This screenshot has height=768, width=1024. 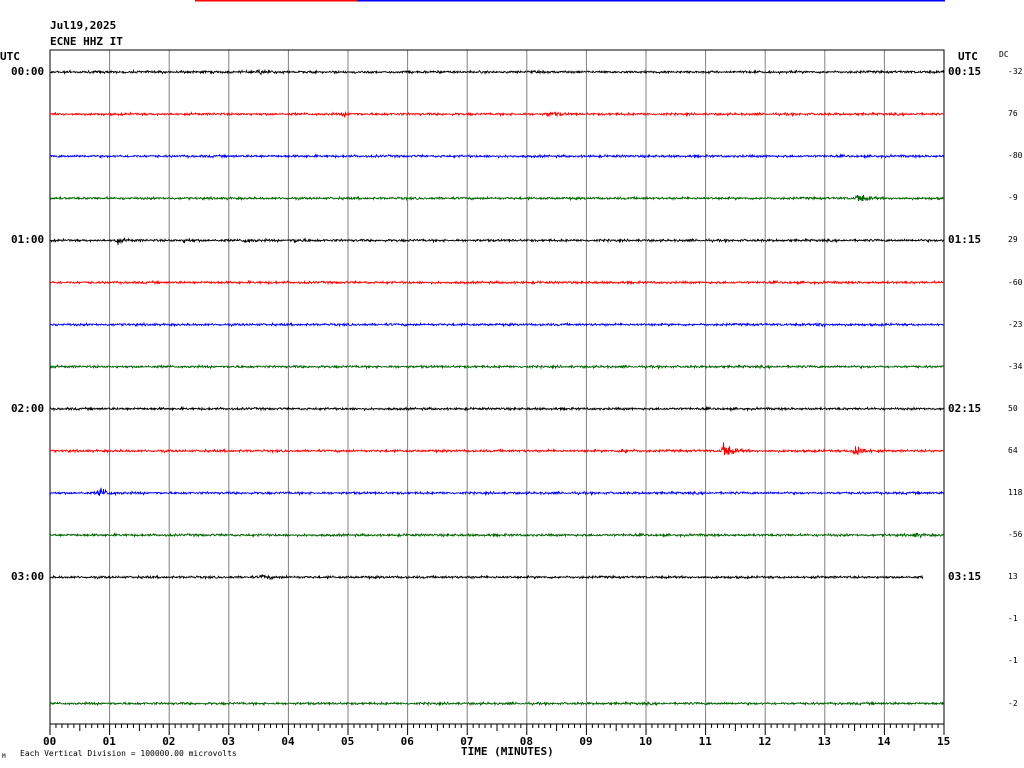 What do you see at coordinates (86, 41) in the screenshot?
I see `station-label: ECNE HHZ IT` at bounding box center [86, 41].